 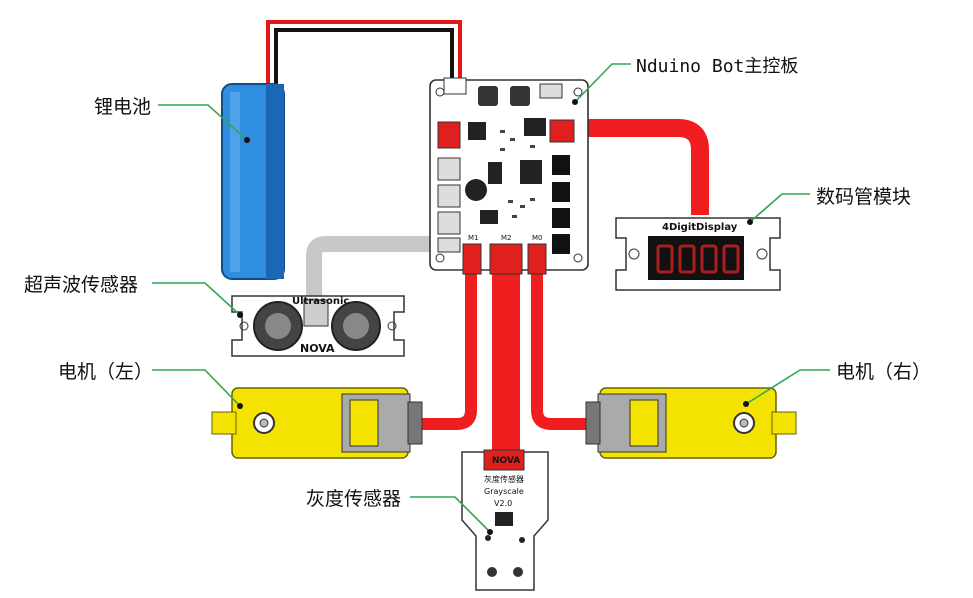 What do you see at coordinates (864, 197) in the screenshot?
I see `label-display-module: 数码管模块` at bounding box center [864, 197].